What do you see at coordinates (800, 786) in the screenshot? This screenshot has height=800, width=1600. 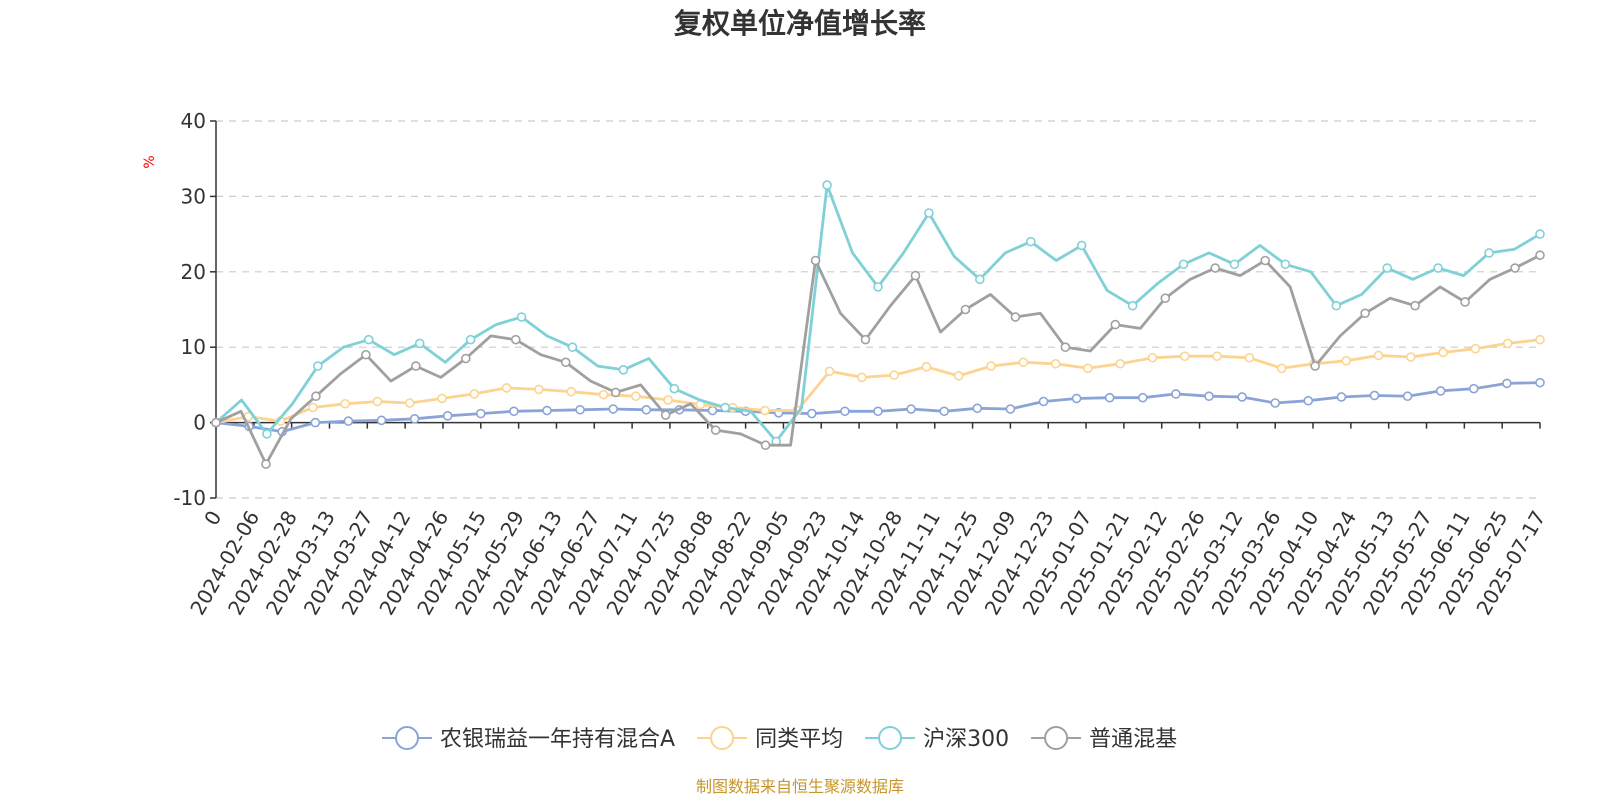 I see `source-note: 制图数据来自恒生聚源数据库` at bounding box center [800, 786].